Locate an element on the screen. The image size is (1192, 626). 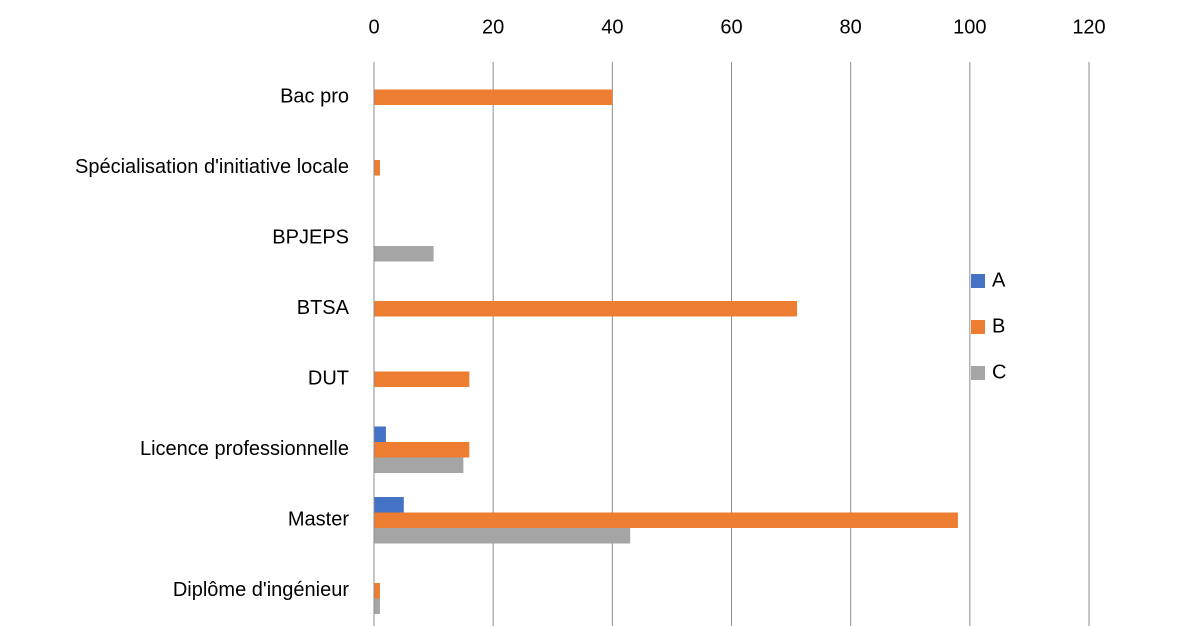
category-label: Diplôme d'ingénieur is located at coordinates (261, 590).